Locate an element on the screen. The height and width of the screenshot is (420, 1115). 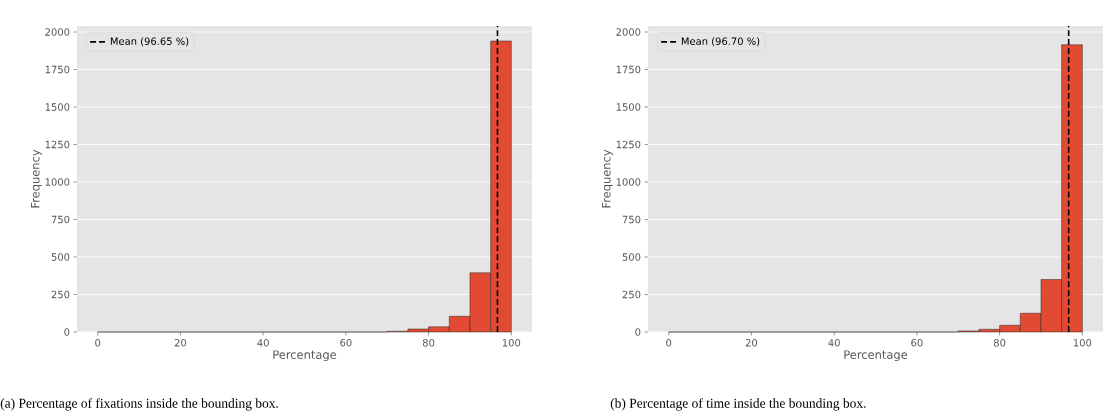
ref-line-label: Mean (96.65 %) is located at coordinates (149, 42).